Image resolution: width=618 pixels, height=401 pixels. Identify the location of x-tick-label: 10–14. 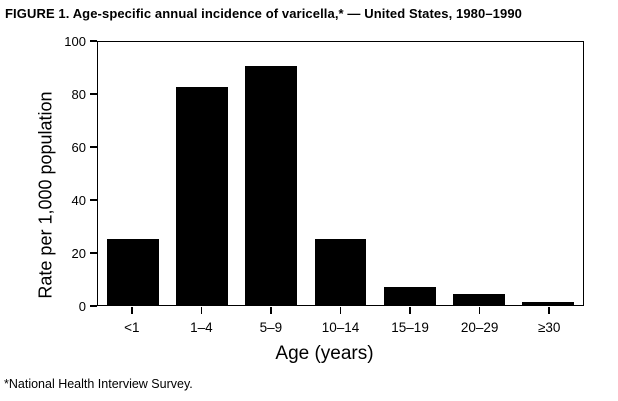
(340, 327).